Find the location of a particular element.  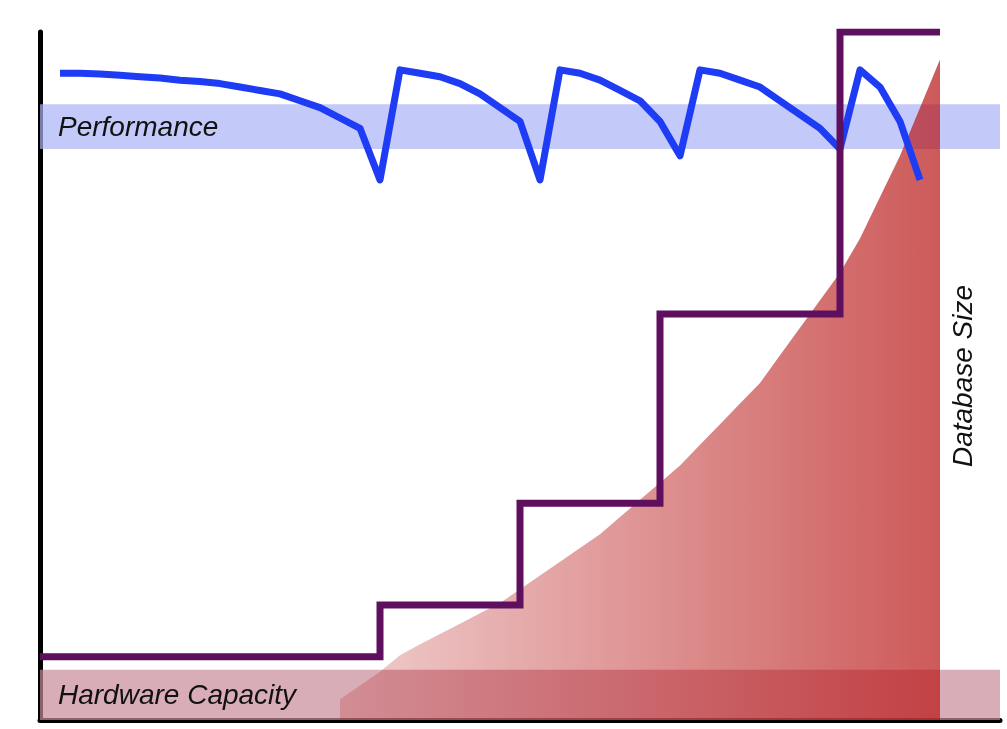

band-label: Performance is located at coordinates (138, 127).